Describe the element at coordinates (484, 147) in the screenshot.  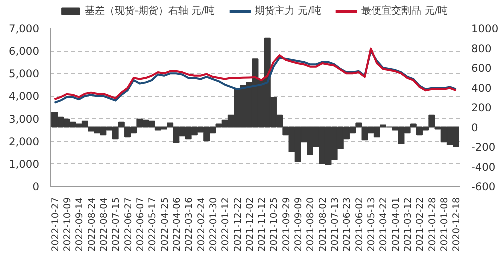
I see `y2-tick-label: -200` at that location.